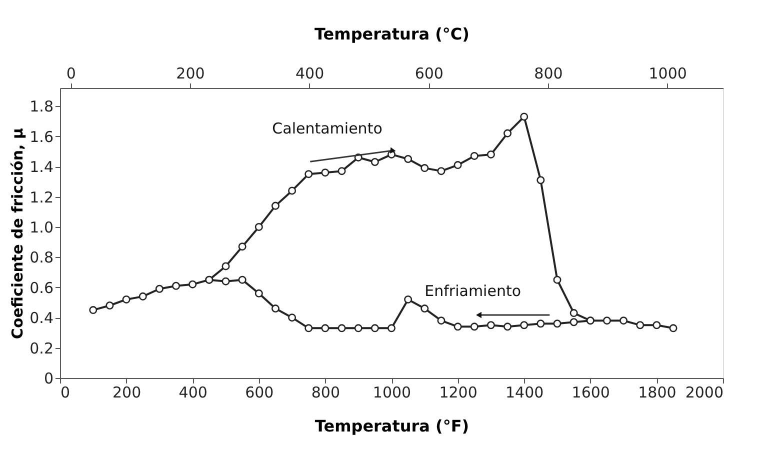 The image size is (783, 455). What do you see at coordinates (42, 287) in the screenshot?
I see `y-tick-label: 0.6` at bounding box center [42, 287].